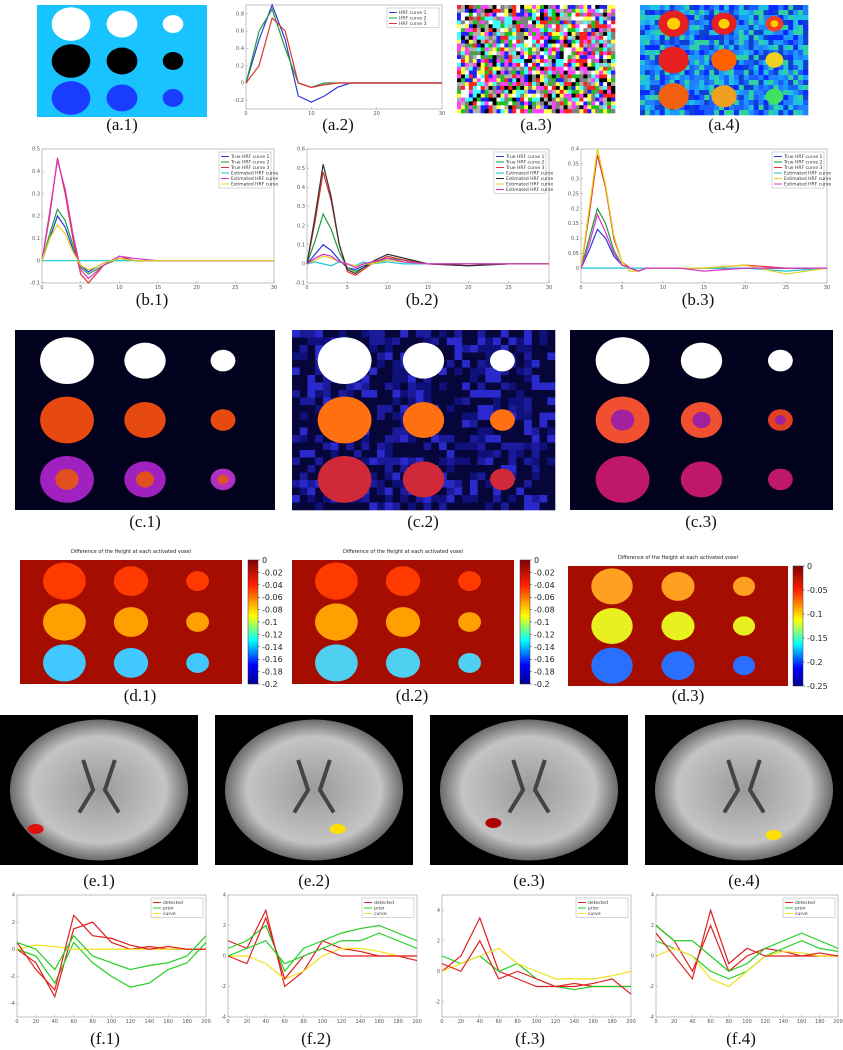 Image resolution: width=843 pixels, height=1050 pixels. Describe the element at coordinates (36, 172) in the screenshot. I see `y-tick-label: 0.4` at that location.